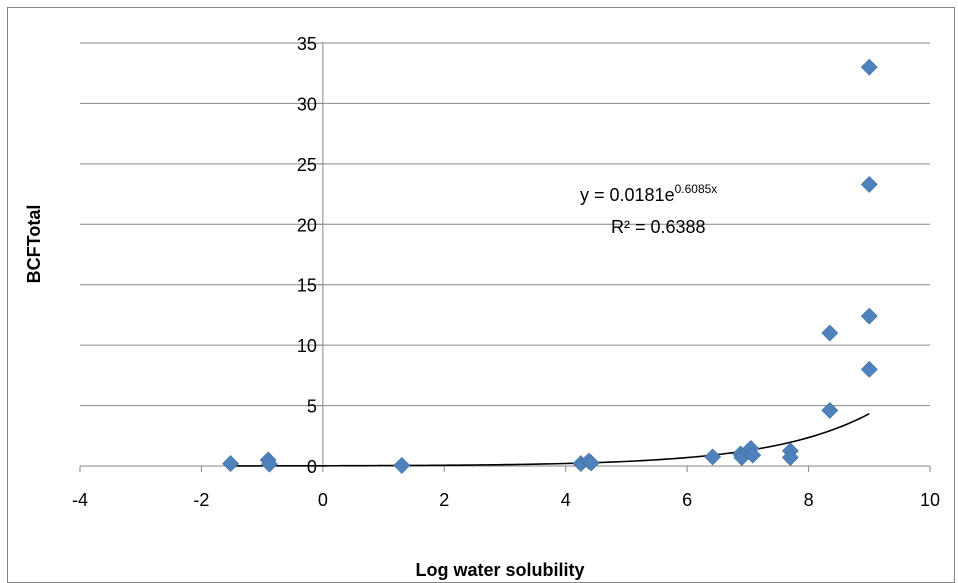  I want to click on y-tick-label: 30, so click(307, 104).